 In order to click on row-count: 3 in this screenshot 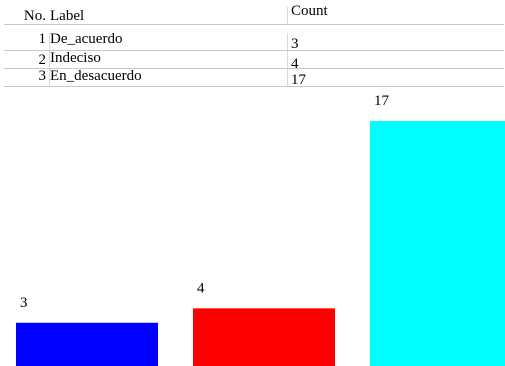, I will do `click(295, 44)`.